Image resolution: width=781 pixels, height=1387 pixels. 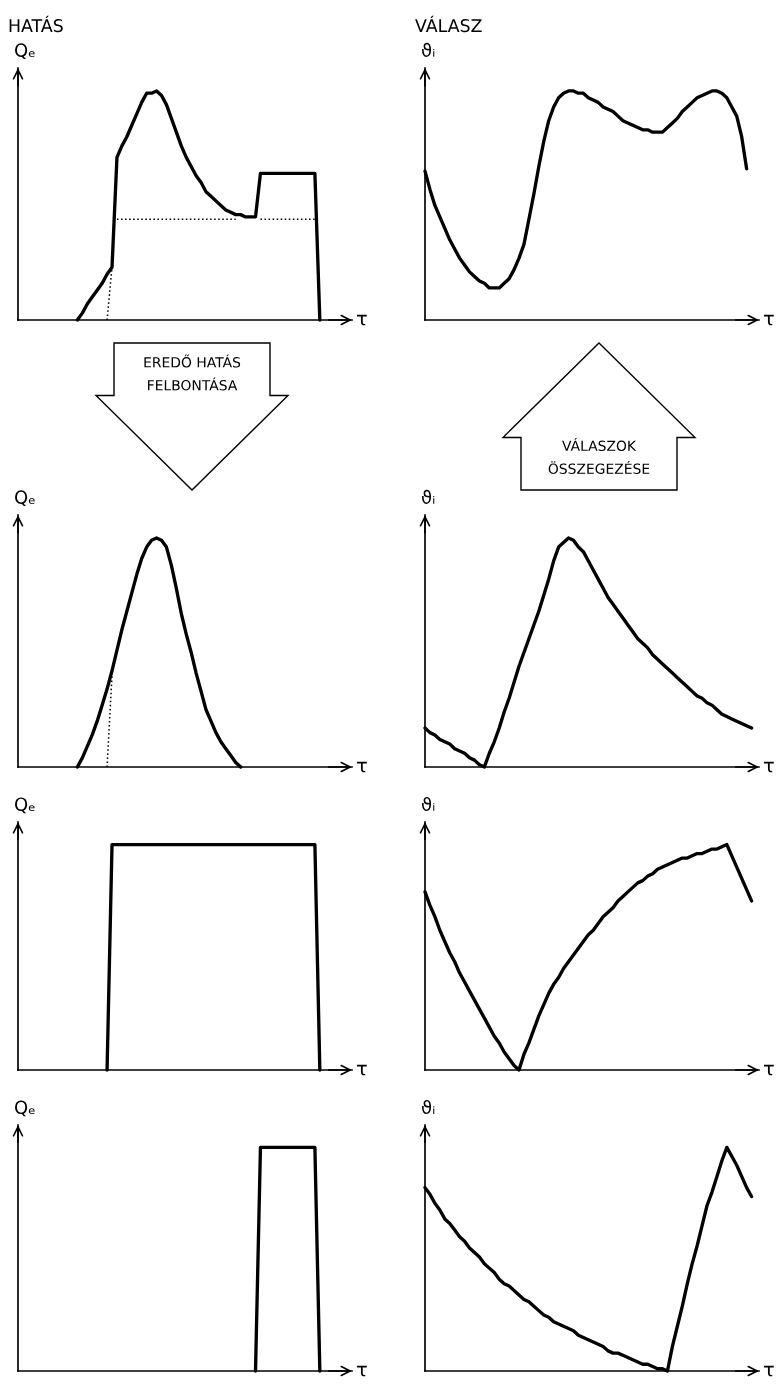 I want to click on chart-title: HATÁS, so click(x=36, y=24).